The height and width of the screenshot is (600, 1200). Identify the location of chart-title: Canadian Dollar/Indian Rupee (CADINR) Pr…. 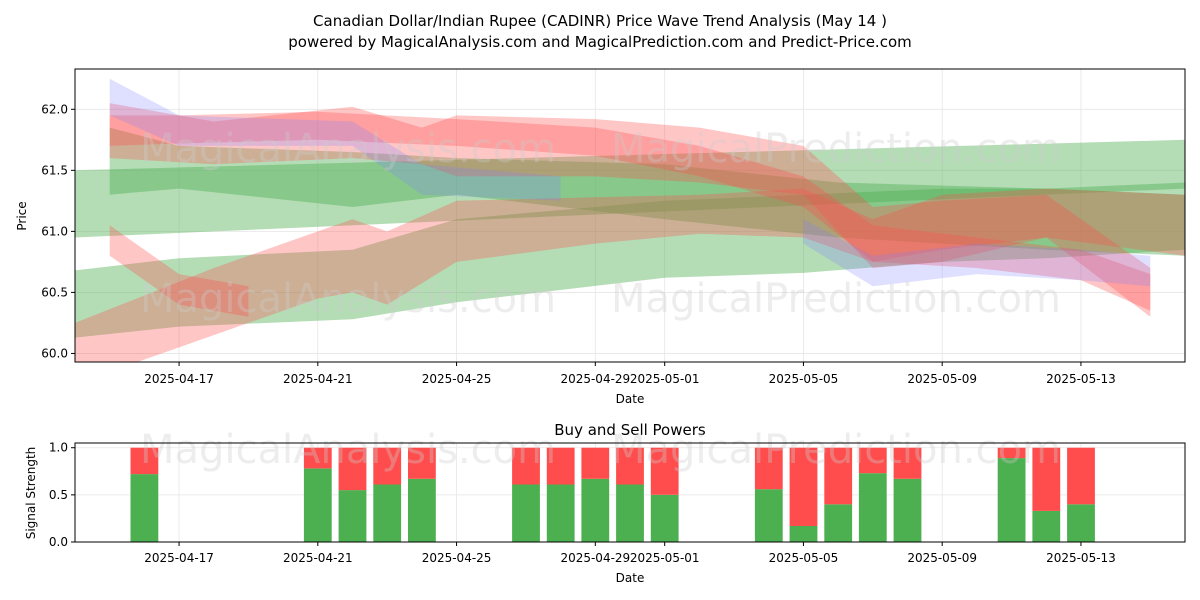
(600, 21).